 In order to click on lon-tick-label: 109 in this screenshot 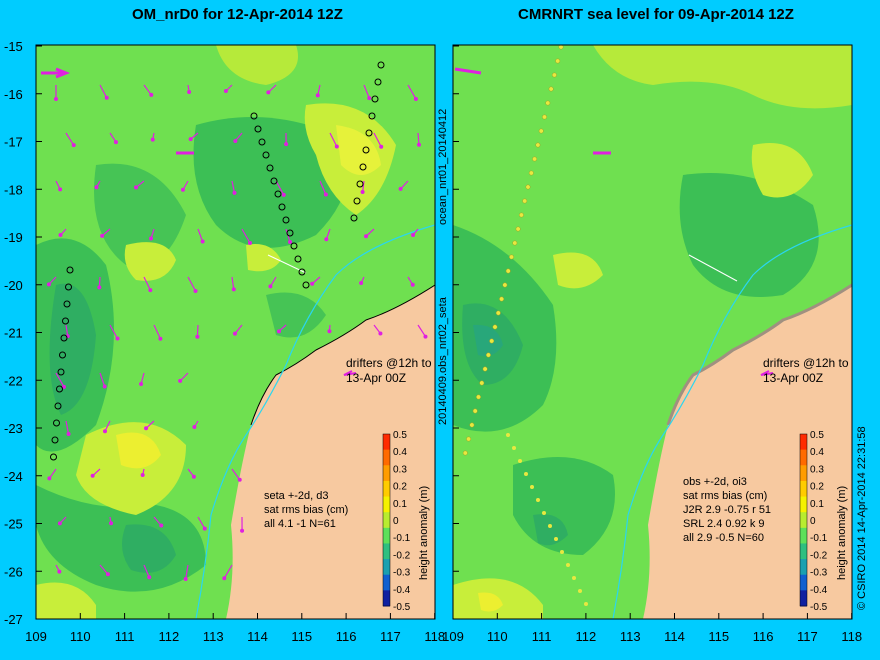, I will do `click(453, 636)`.